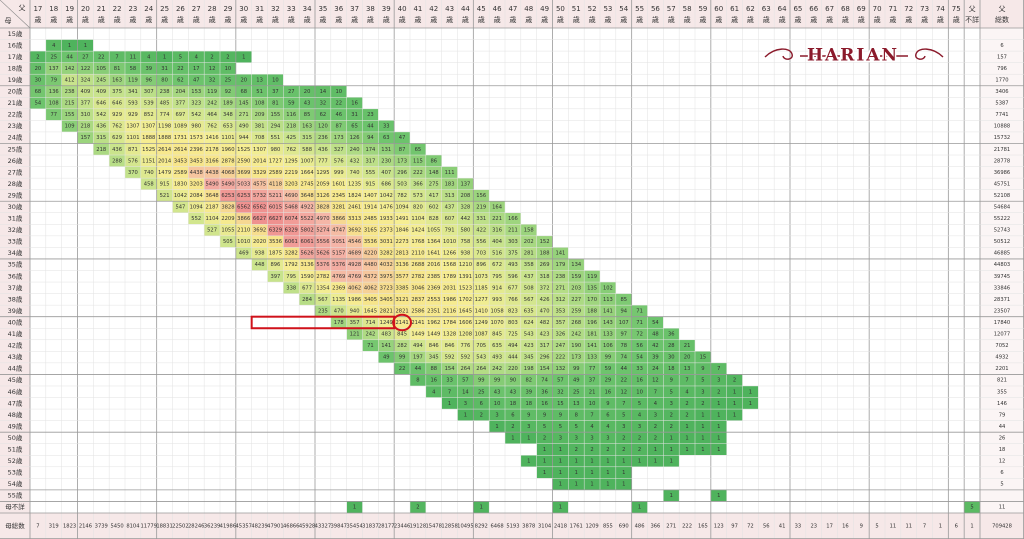 Image resolution: width=1024 pixels, height=539 pixels. I want to click on cell-value: 3, so click(528, 427).